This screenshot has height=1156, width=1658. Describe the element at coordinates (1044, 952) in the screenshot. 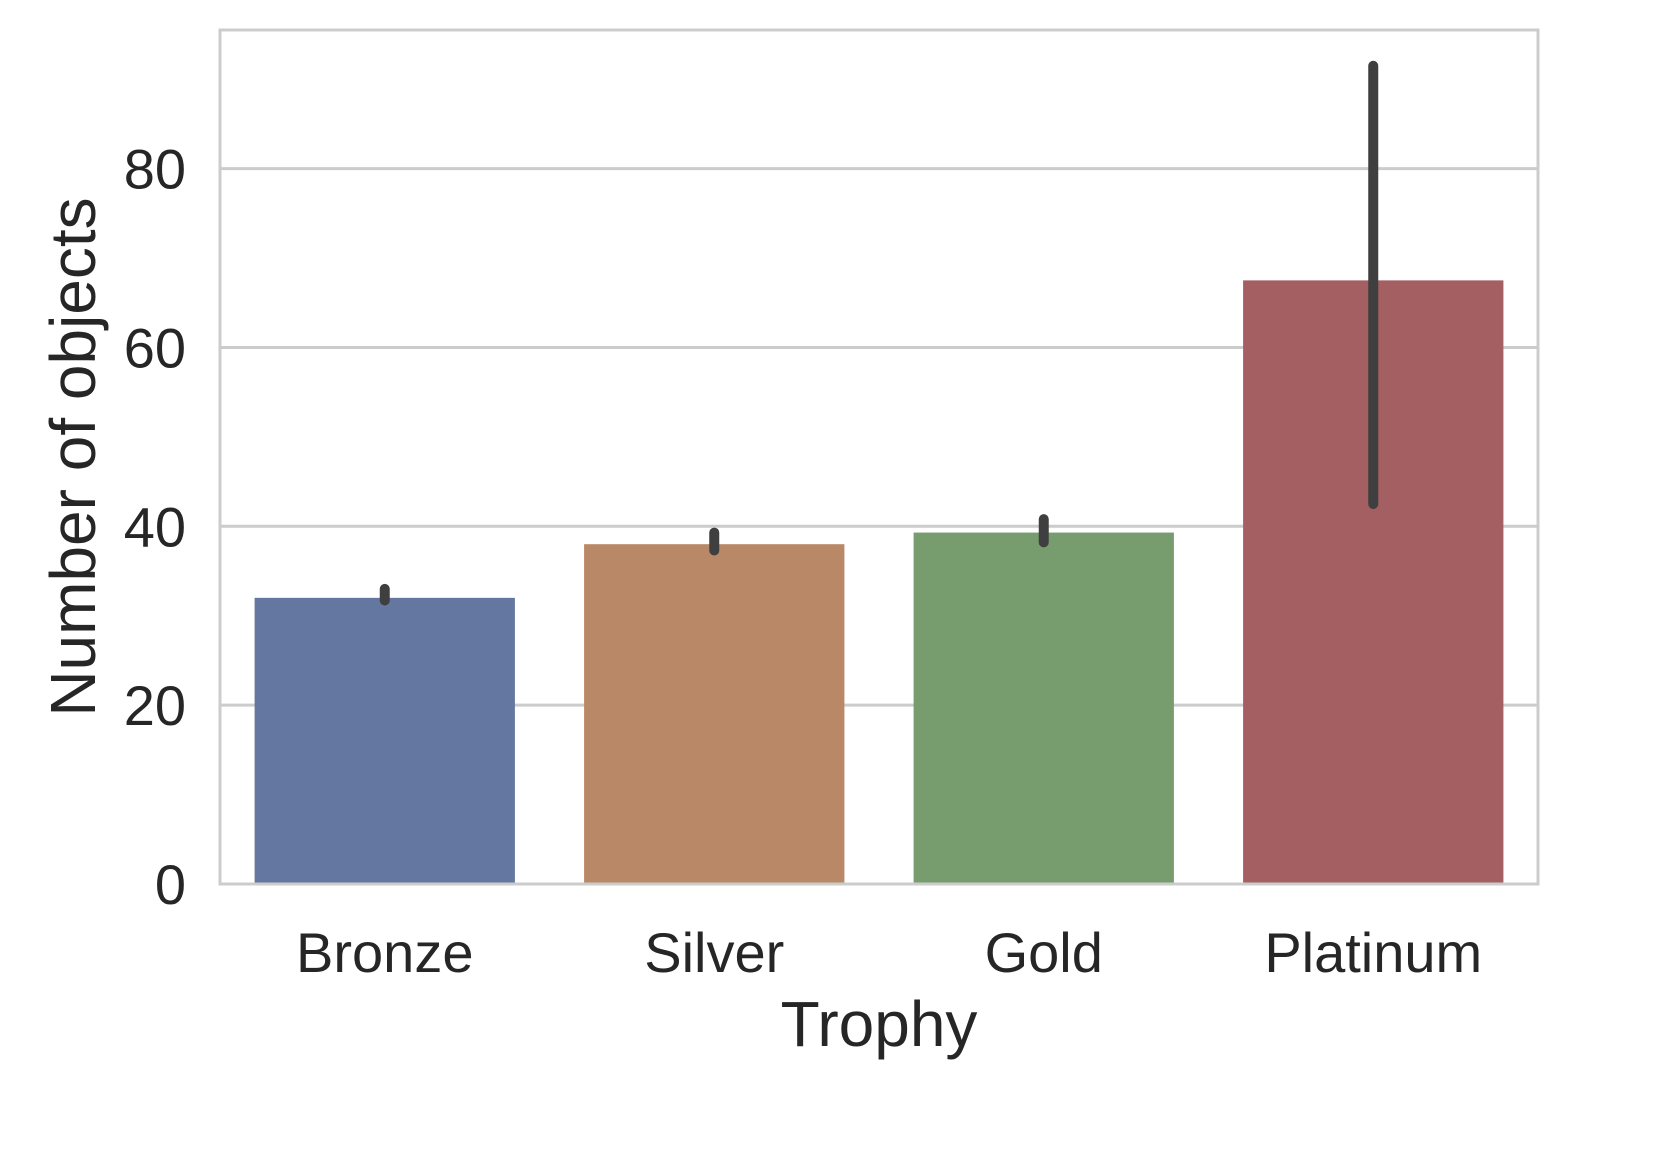

I see `x-tick-label: Gold` at that location.